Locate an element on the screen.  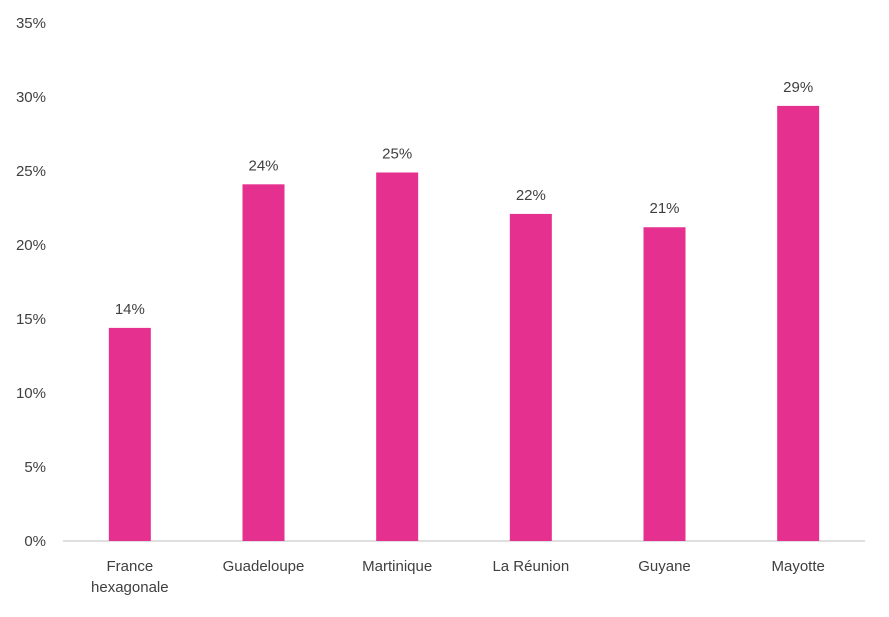
x-tick-label: Martinique is located at coordinates (397, 566).